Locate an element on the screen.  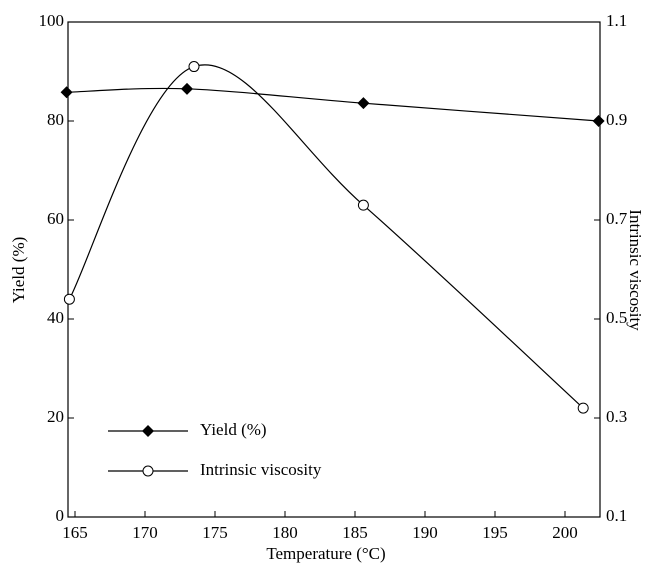
series-line is located at coordinates (332, 104).